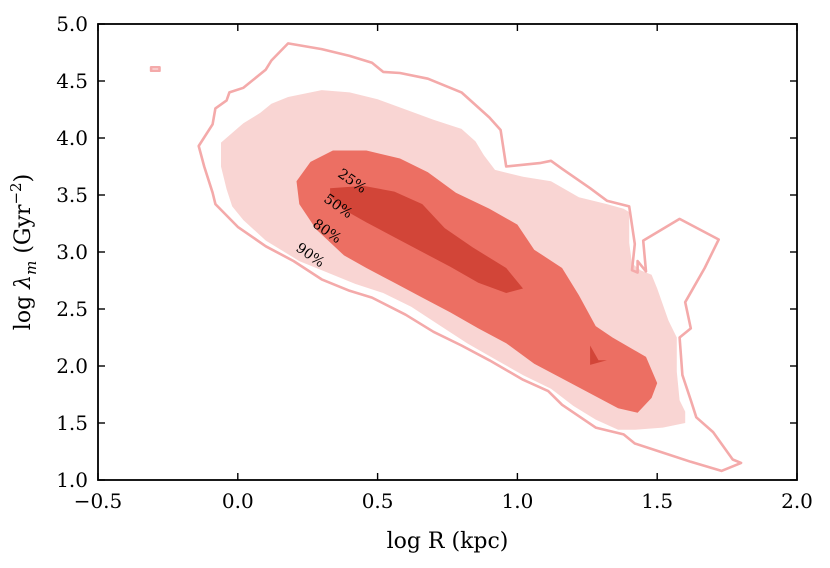 The width and height of the screenshot is (830, 568). What do you see at coordinates (72, 195) in the screenshot?
I see `y-tick-label: 3.5` at bounding box center [72, 195].